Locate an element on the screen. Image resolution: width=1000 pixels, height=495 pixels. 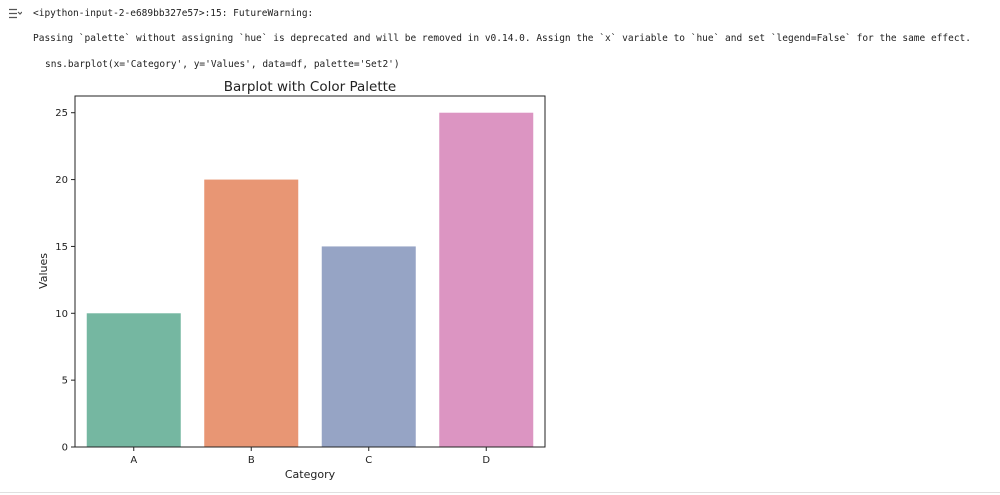
bar-D is located at coordinates (486, 279).